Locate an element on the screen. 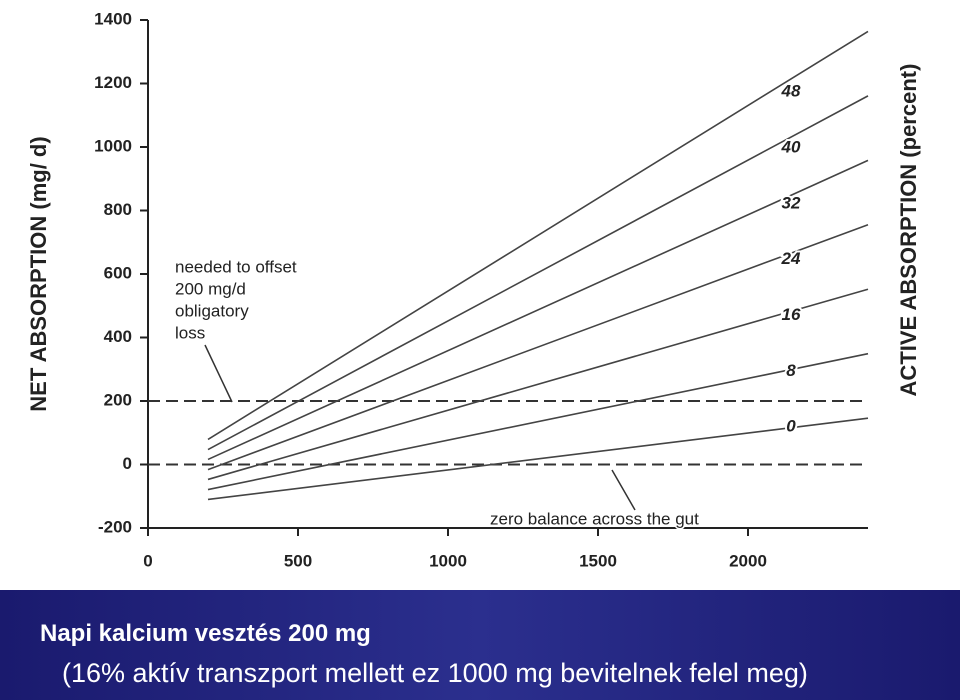  y-tick-label: 1000 is located at coordinates (113, 145).